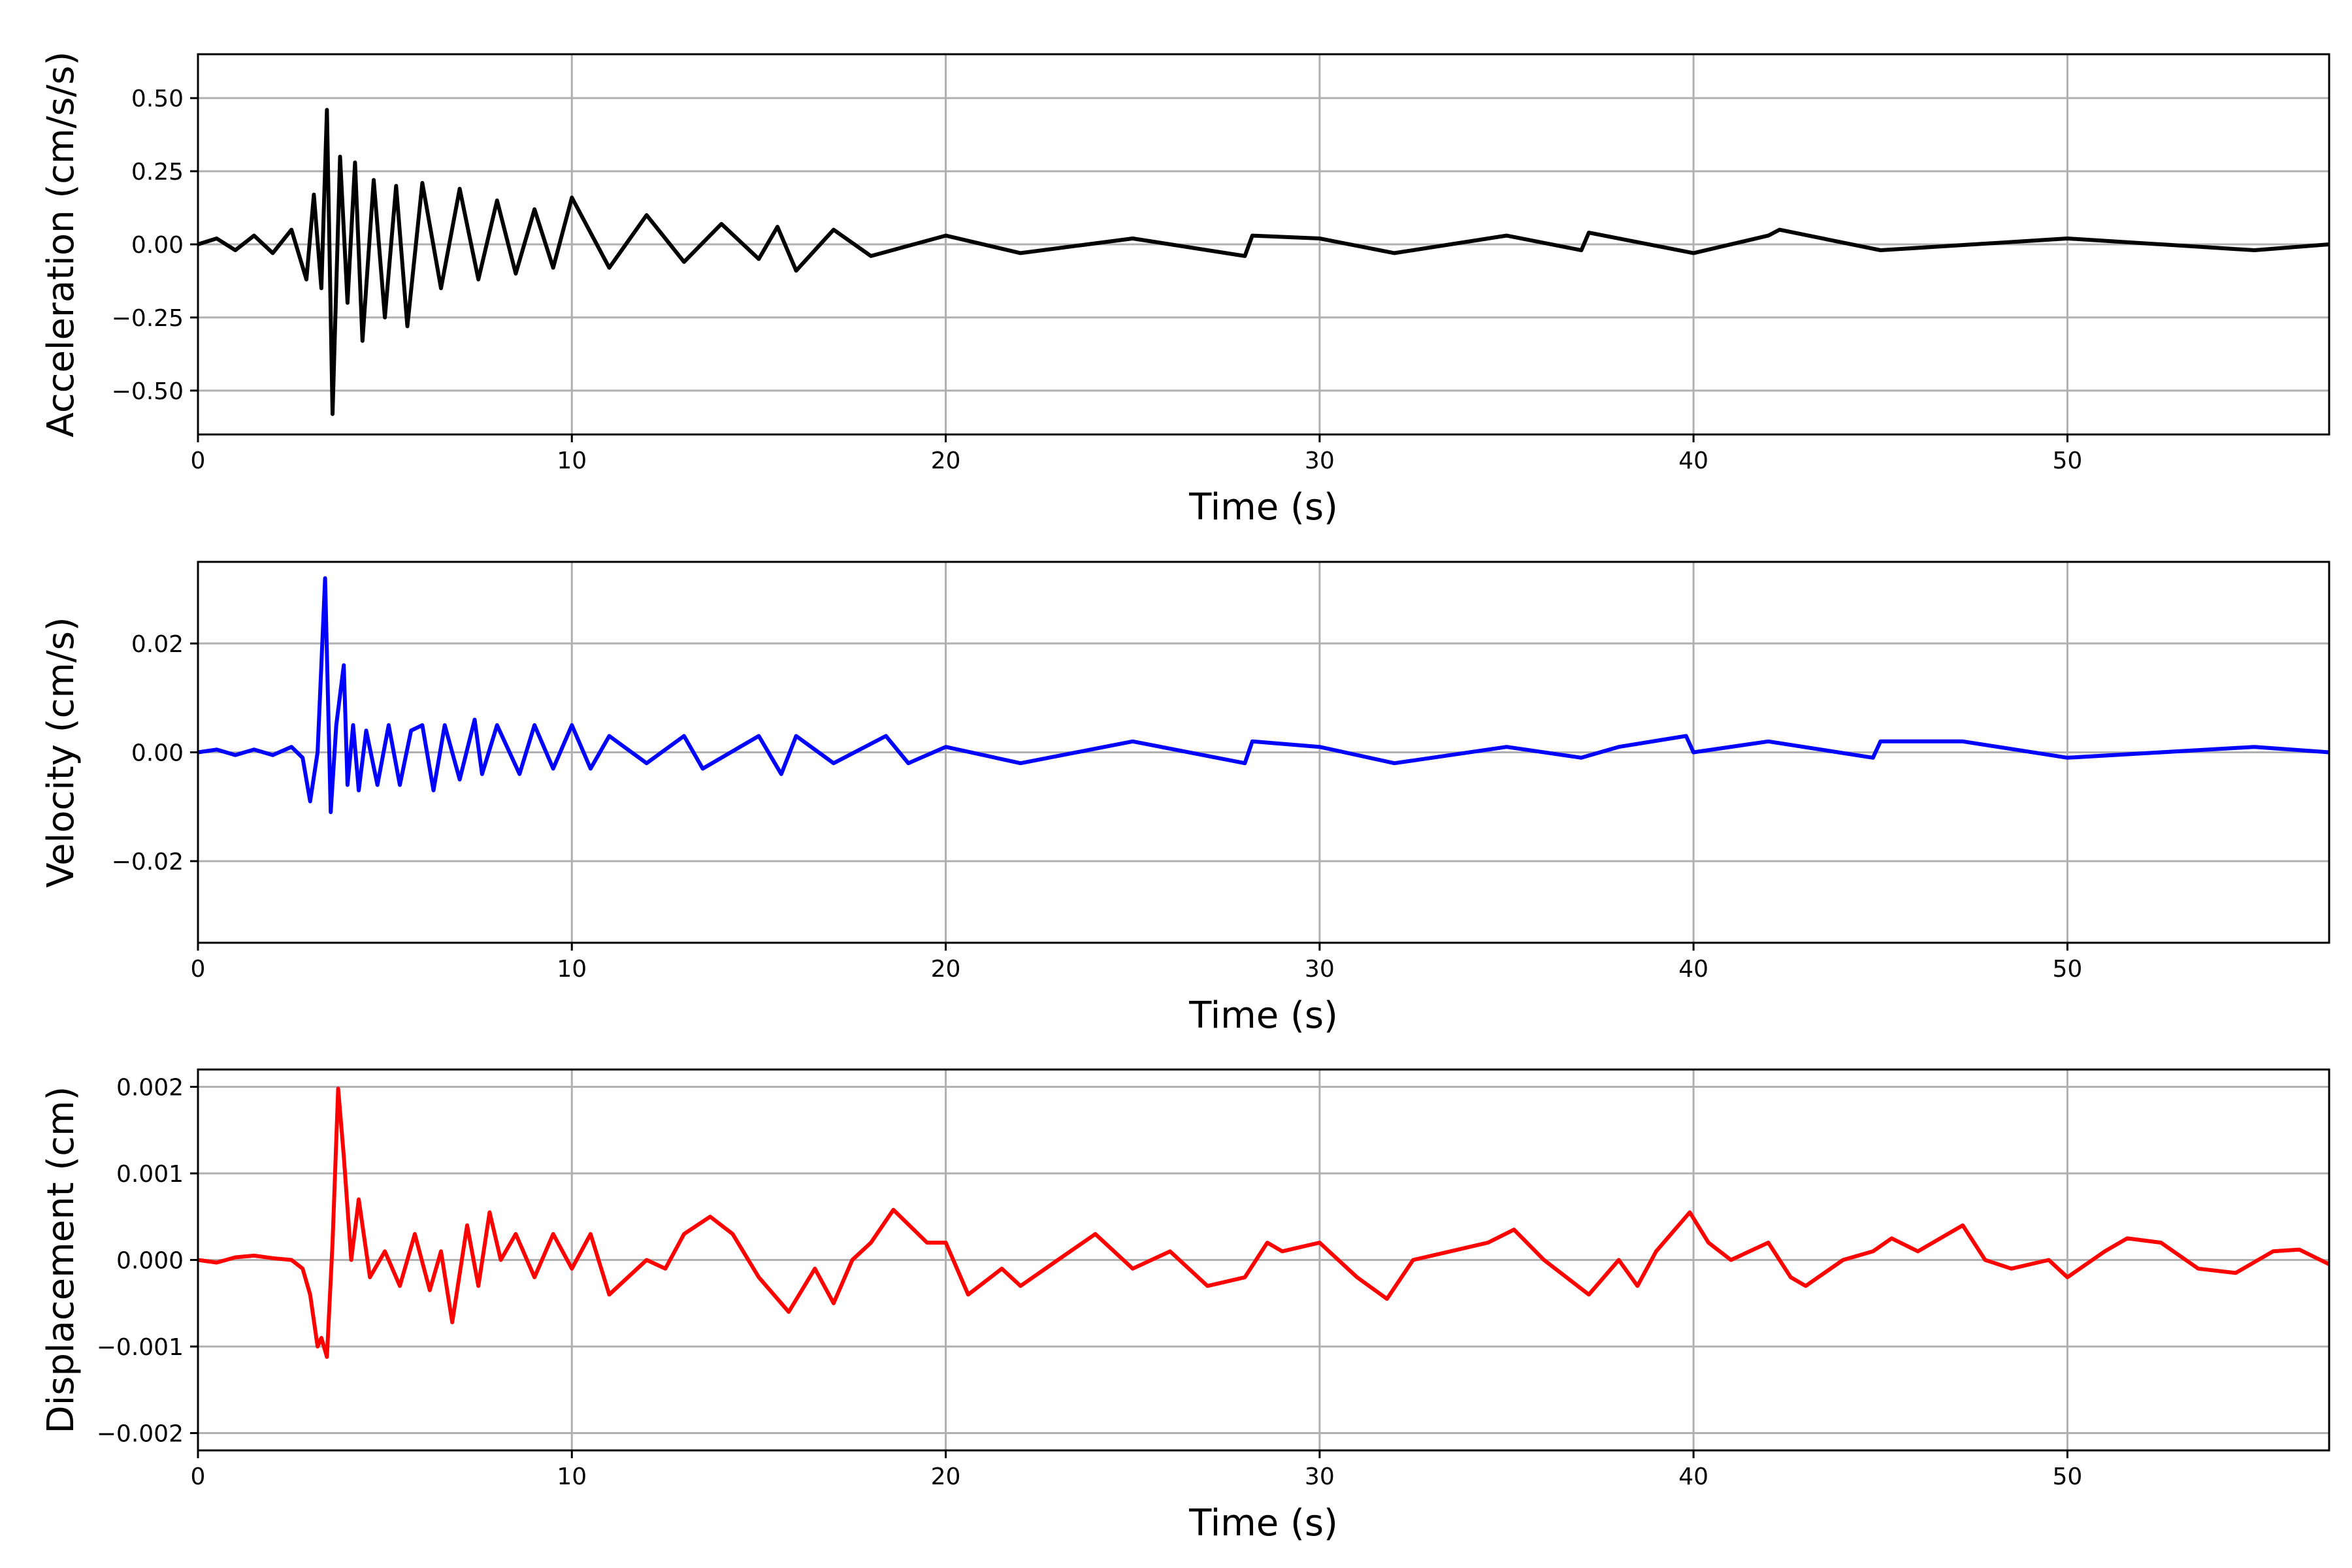  I want to click on velocity-trace, so click(1263, 695).